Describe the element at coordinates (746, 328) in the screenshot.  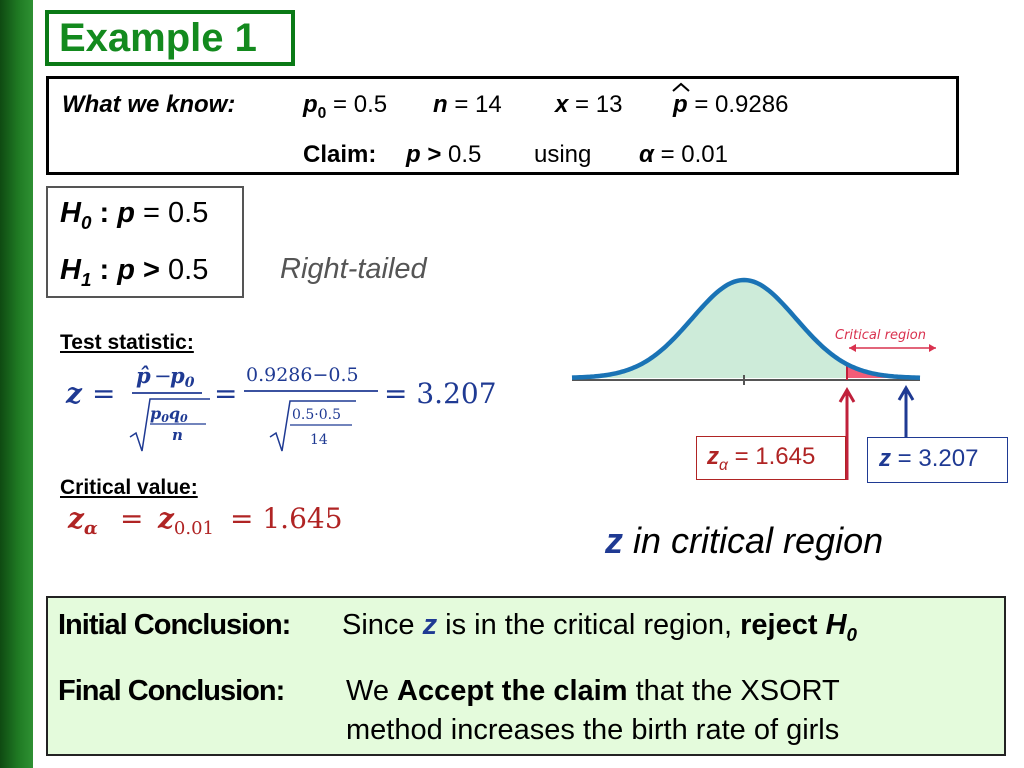
I see `normal-curve` at that location.